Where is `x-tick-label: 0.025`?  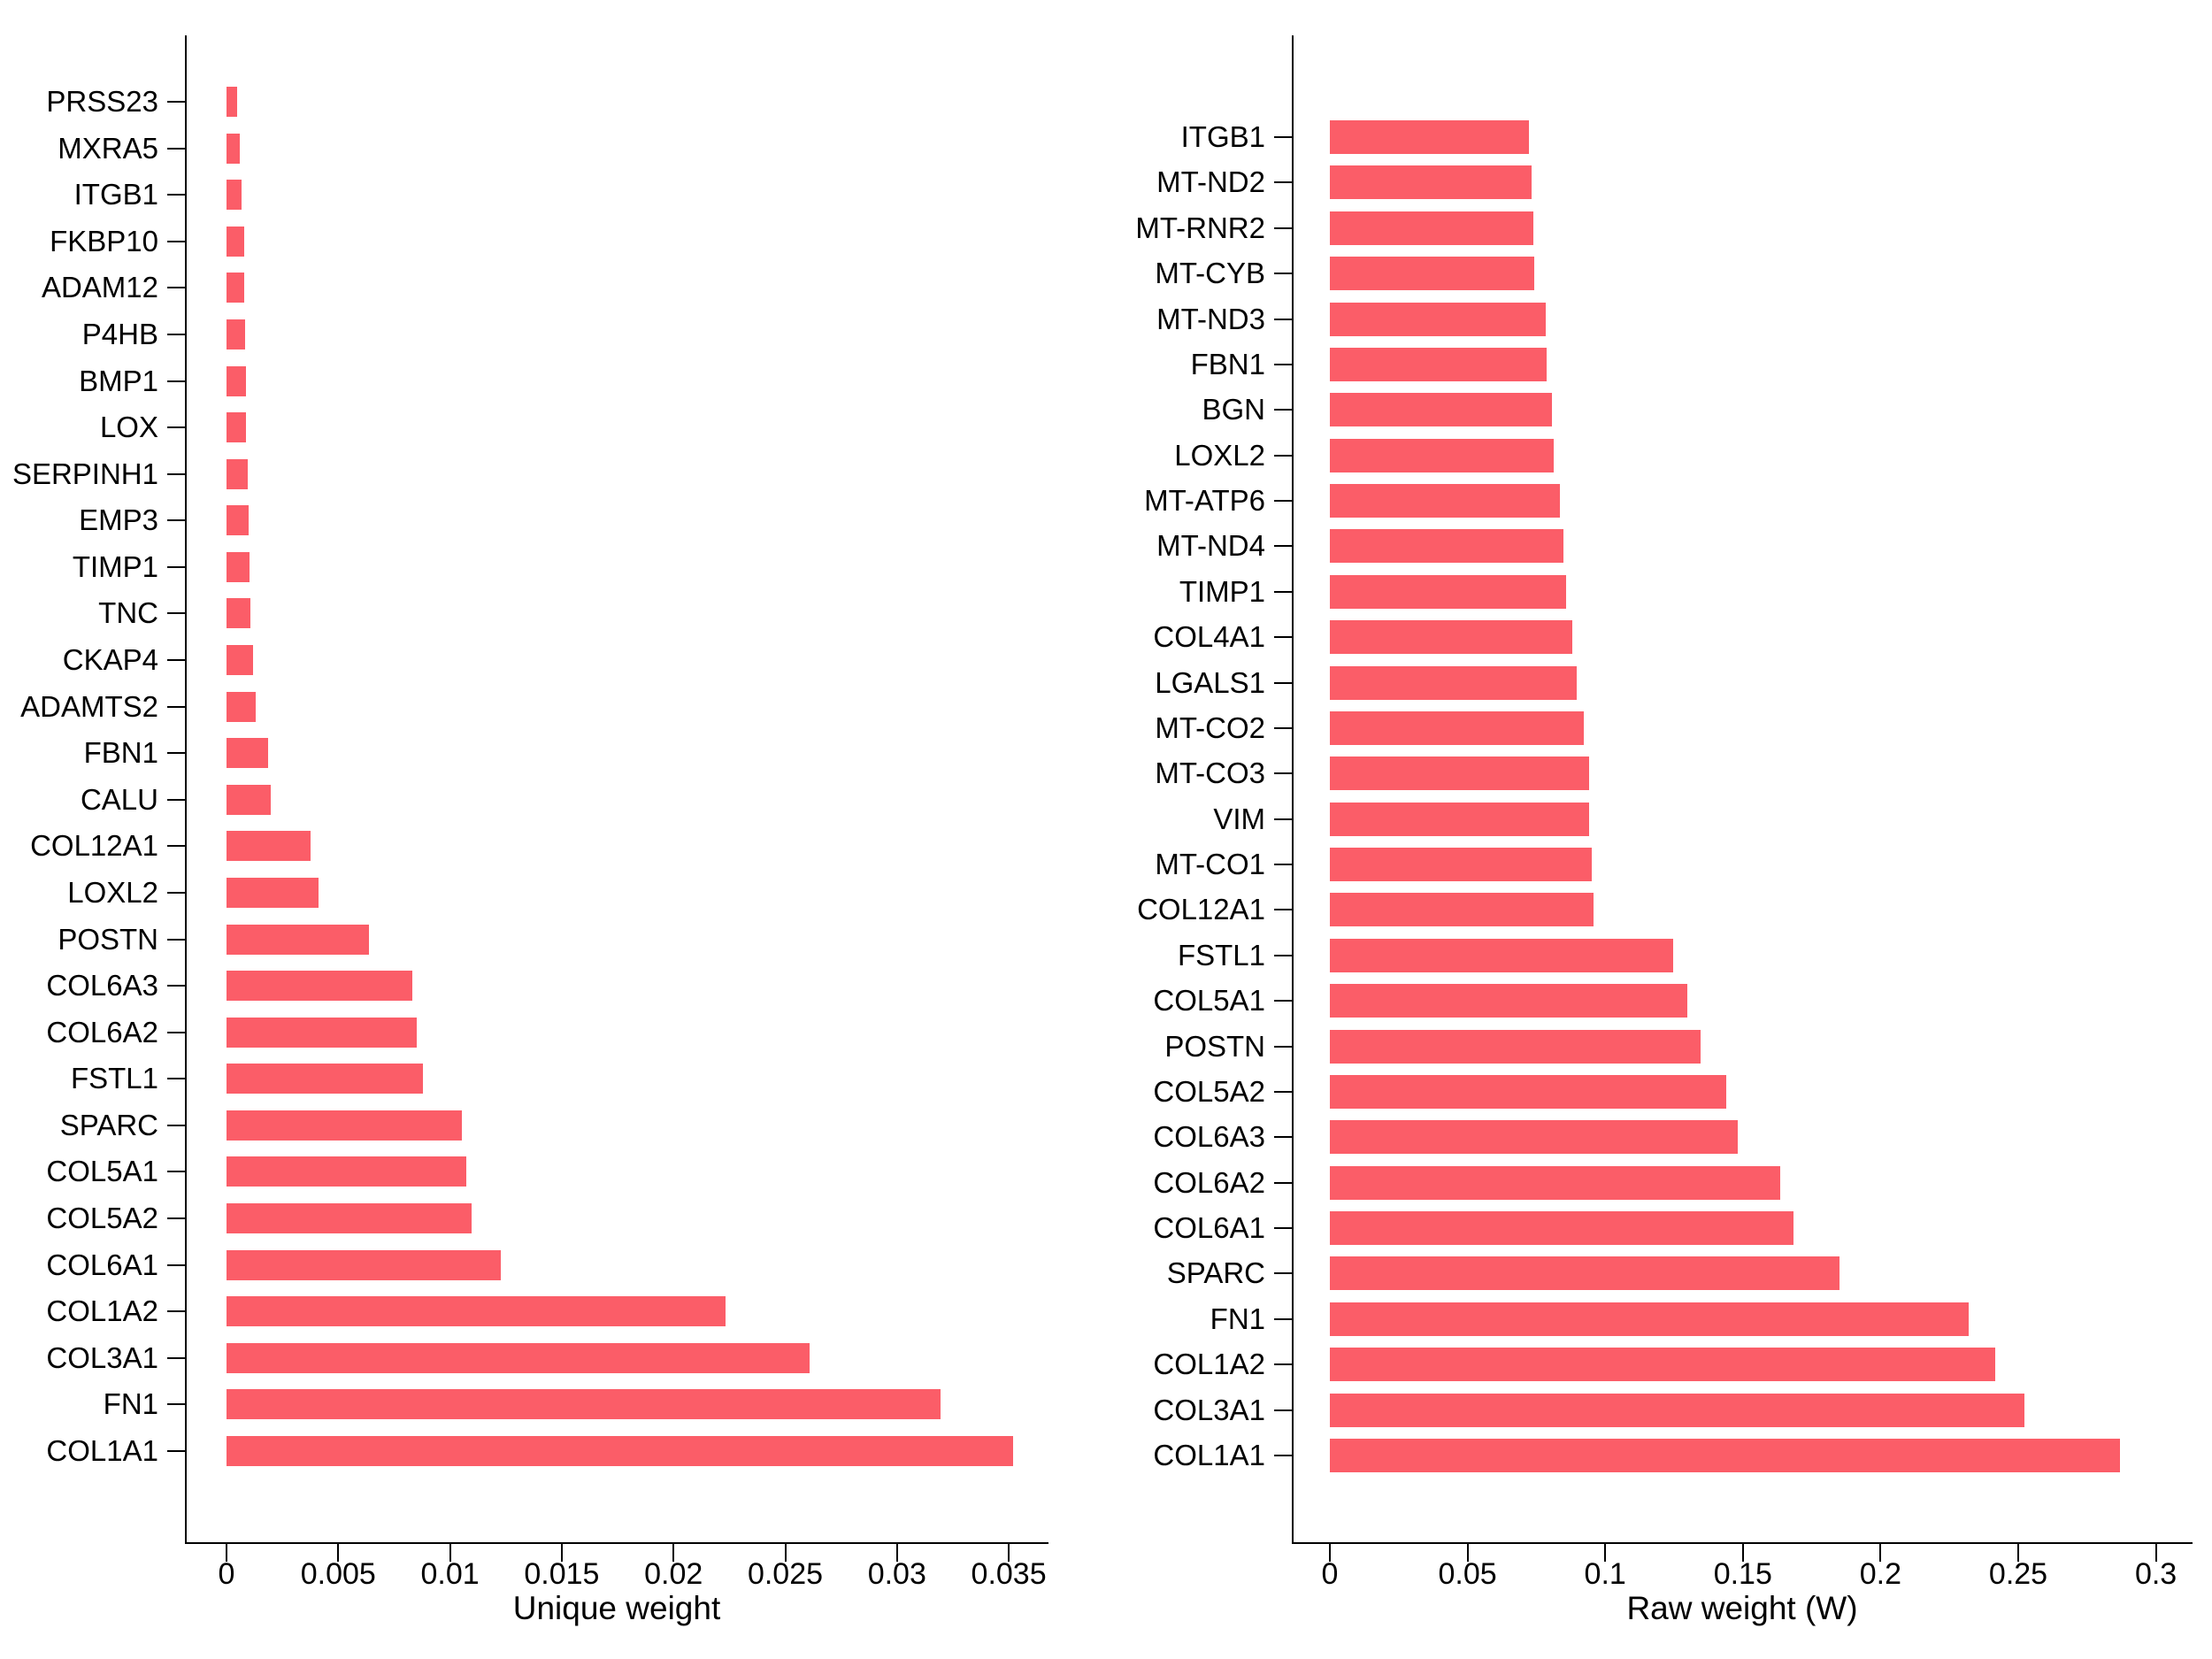 x-tick-label: 0.025 is located at coordinates (786, 1574).